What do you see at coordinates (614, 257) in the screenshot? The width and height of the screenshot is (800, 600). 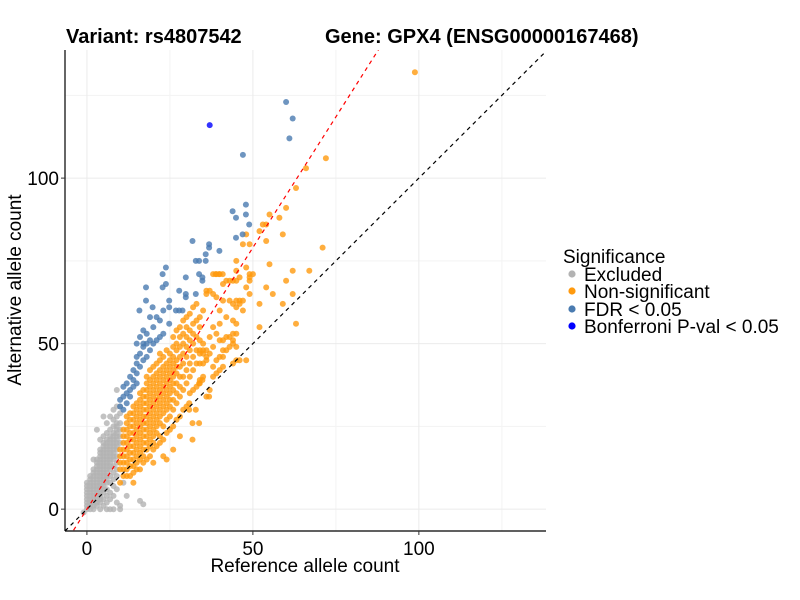 I see `legend-title: Significance` at bounding box center [614, 257].